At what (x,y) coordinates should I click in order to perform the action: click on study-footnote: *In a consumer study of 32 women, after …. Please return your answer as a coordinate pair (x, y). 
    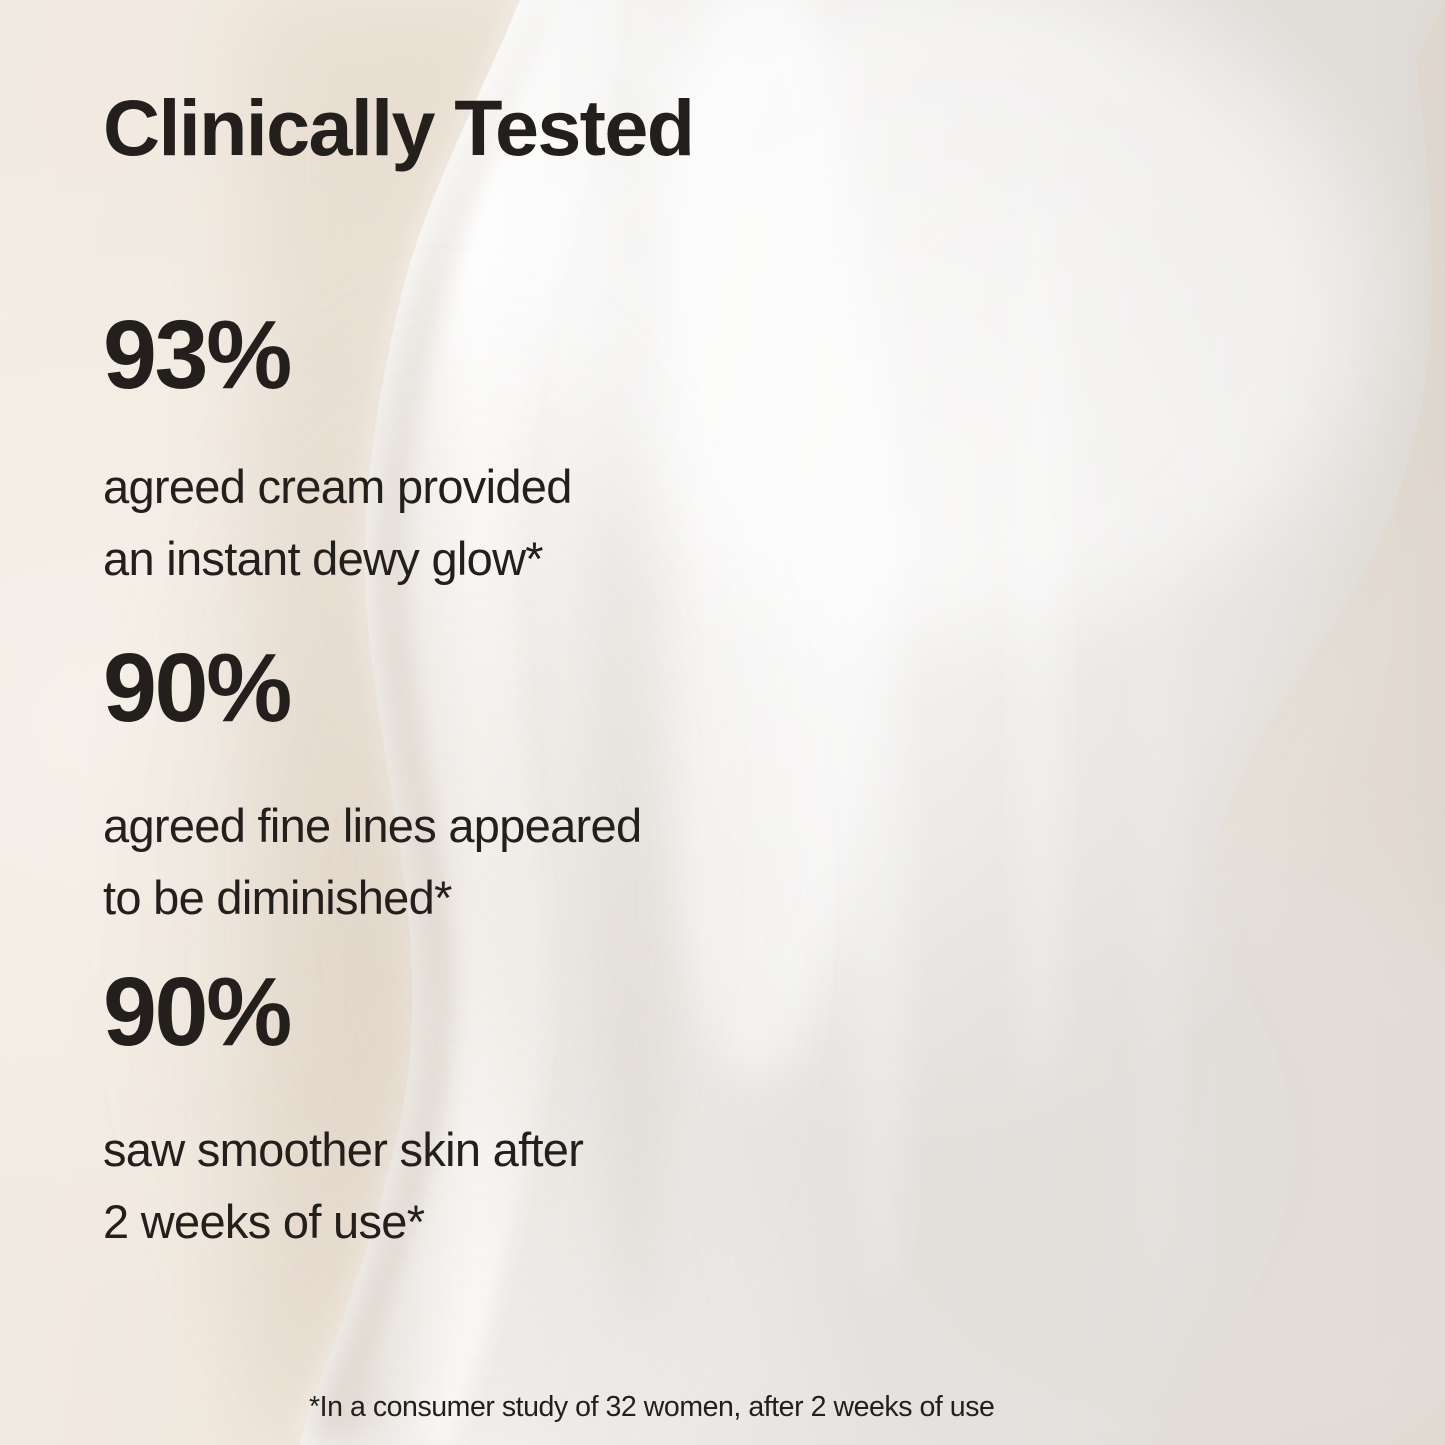
    Looking at the image, I should click on (652, 1407).